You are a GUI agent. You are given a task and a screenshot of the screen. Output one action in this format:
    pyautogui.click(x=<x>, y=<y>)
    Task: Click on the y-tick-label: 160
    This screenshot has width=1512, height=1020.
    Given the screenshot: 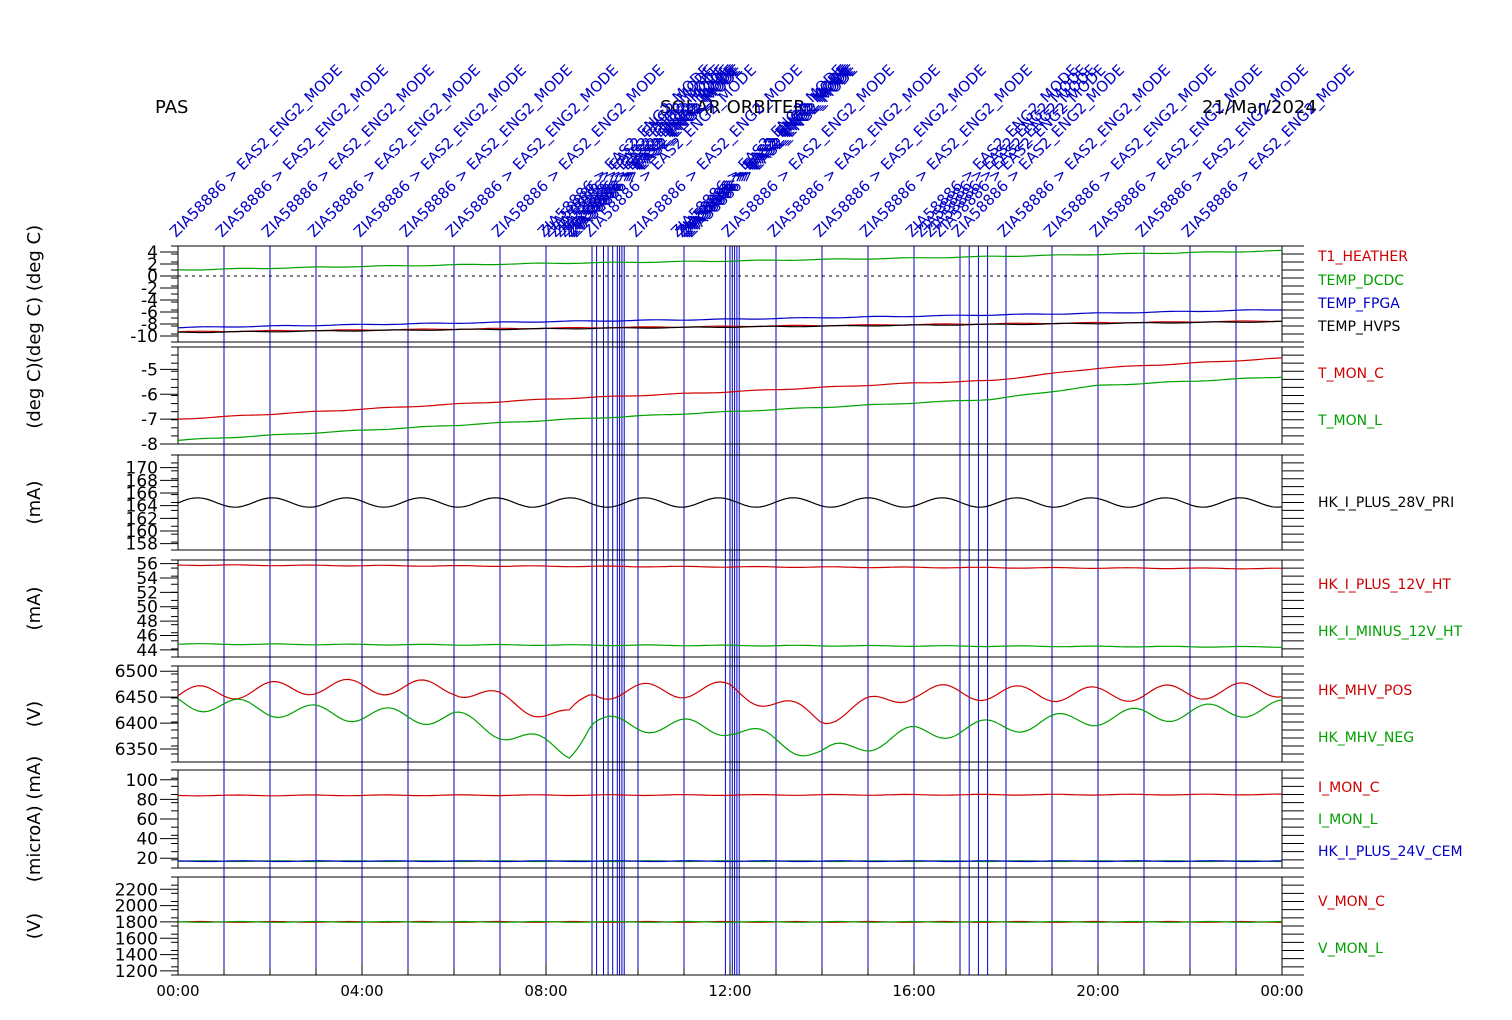 What is the action you would take?
    pyautogui.click(x=142, y=532)
    